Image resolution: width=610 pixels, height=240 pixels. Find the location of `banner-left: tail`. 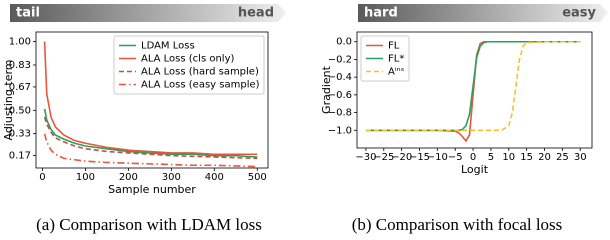

banner-left: tail is located at coordinates (28, 13).